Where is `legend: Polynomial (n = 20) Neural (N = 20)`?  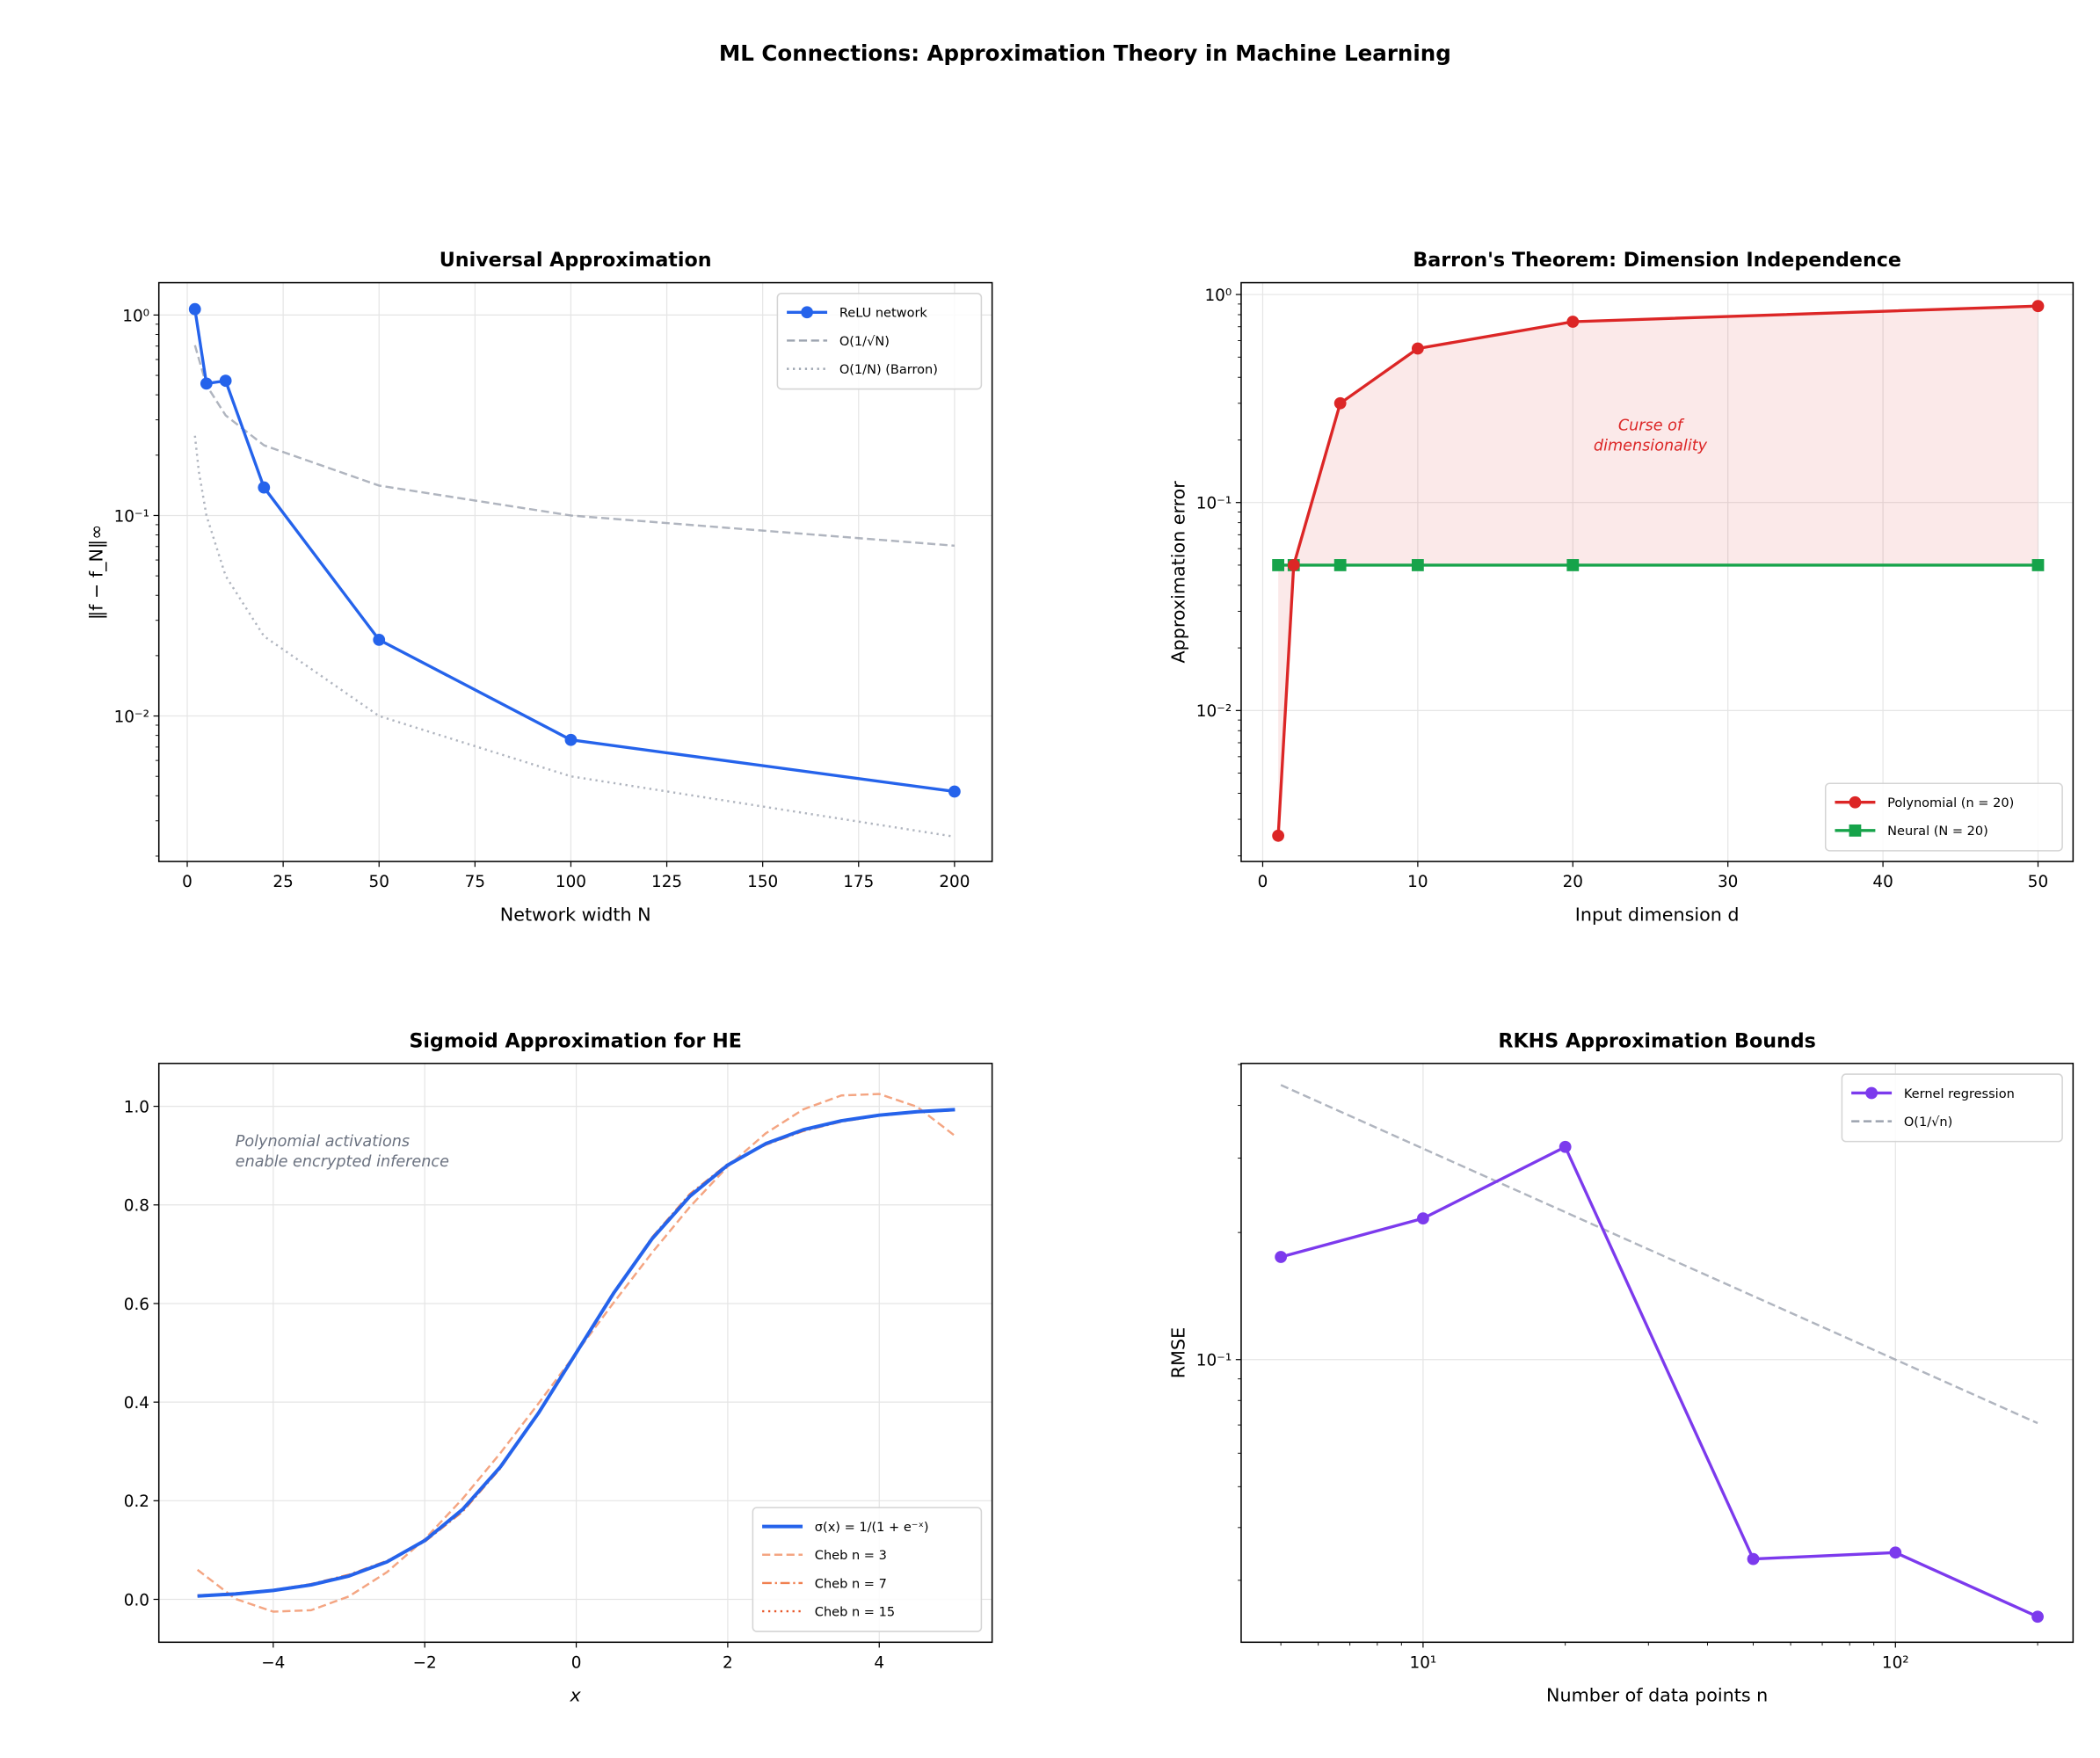
legend: Polynomial (n = 20) Neural (N = 20) is located at coordinates (1943, 817).